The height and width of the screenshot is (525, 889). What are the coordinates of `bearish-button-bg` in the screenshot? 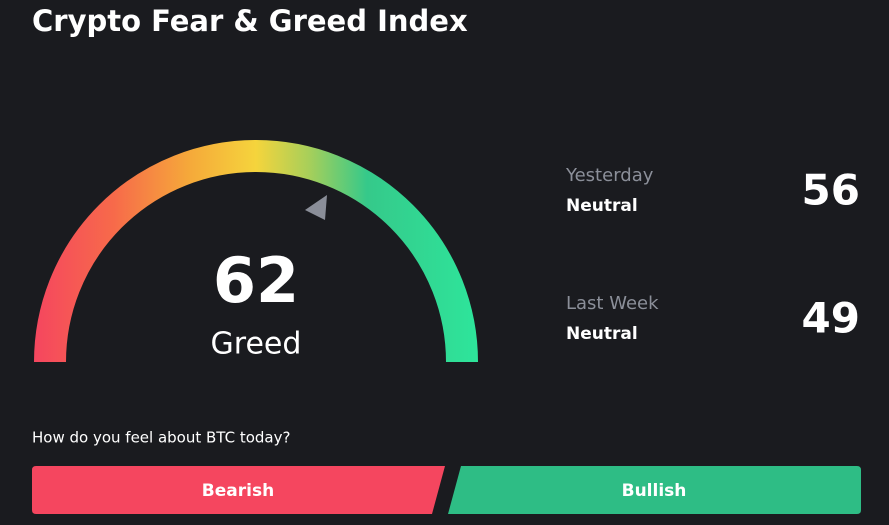 It's located at (238, 490).